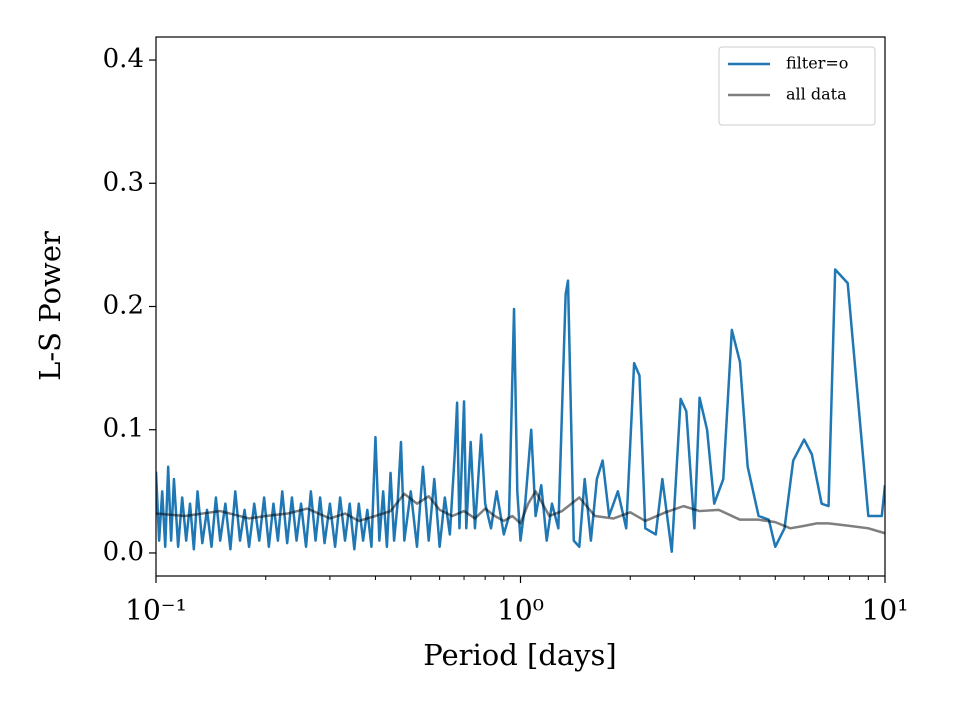 The width and height of the screenshot is (954, 713). What do you see at coordinates (520, 655) in the screenshot?
I see `x-axis-label: Period [days]` at bounding box center [520, 655].